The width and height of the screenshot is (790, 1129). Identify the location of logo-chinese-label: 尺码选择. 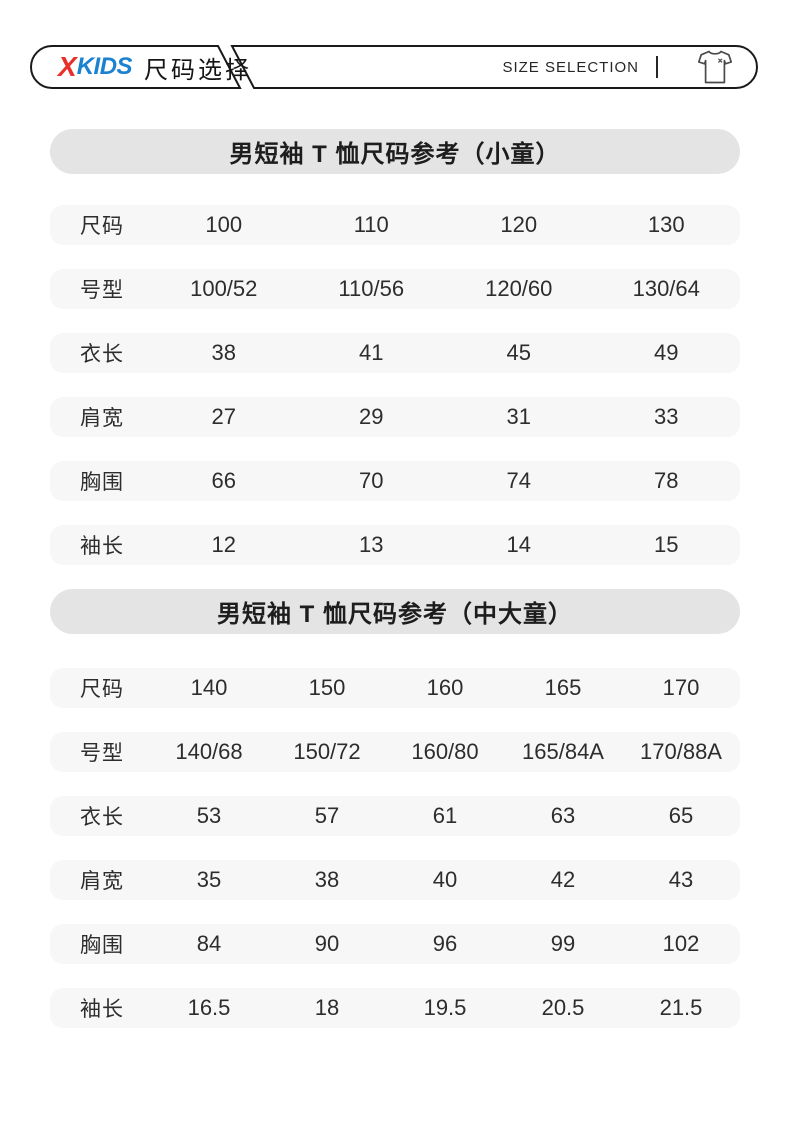
(198, 70).